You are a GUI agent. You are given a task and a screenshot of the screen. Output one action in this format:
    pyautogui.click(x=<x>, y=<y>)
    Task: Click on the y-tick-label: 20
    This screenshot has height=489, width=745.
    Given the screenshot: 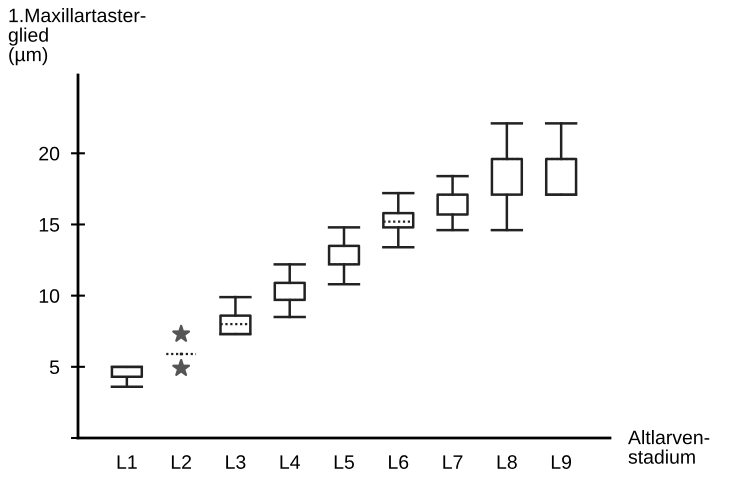 What is the action you would take?
    pyautogui.click(x=49, y=153)
    